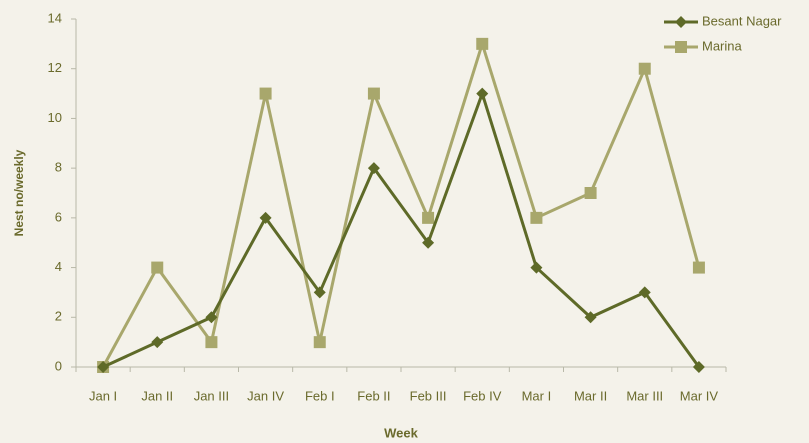 This screenshot has height=443, width=809. What do you see at coordinates (58, 167) in the screenshot?
I see `y-tick-label: 8` at bounding box center [58, 167].